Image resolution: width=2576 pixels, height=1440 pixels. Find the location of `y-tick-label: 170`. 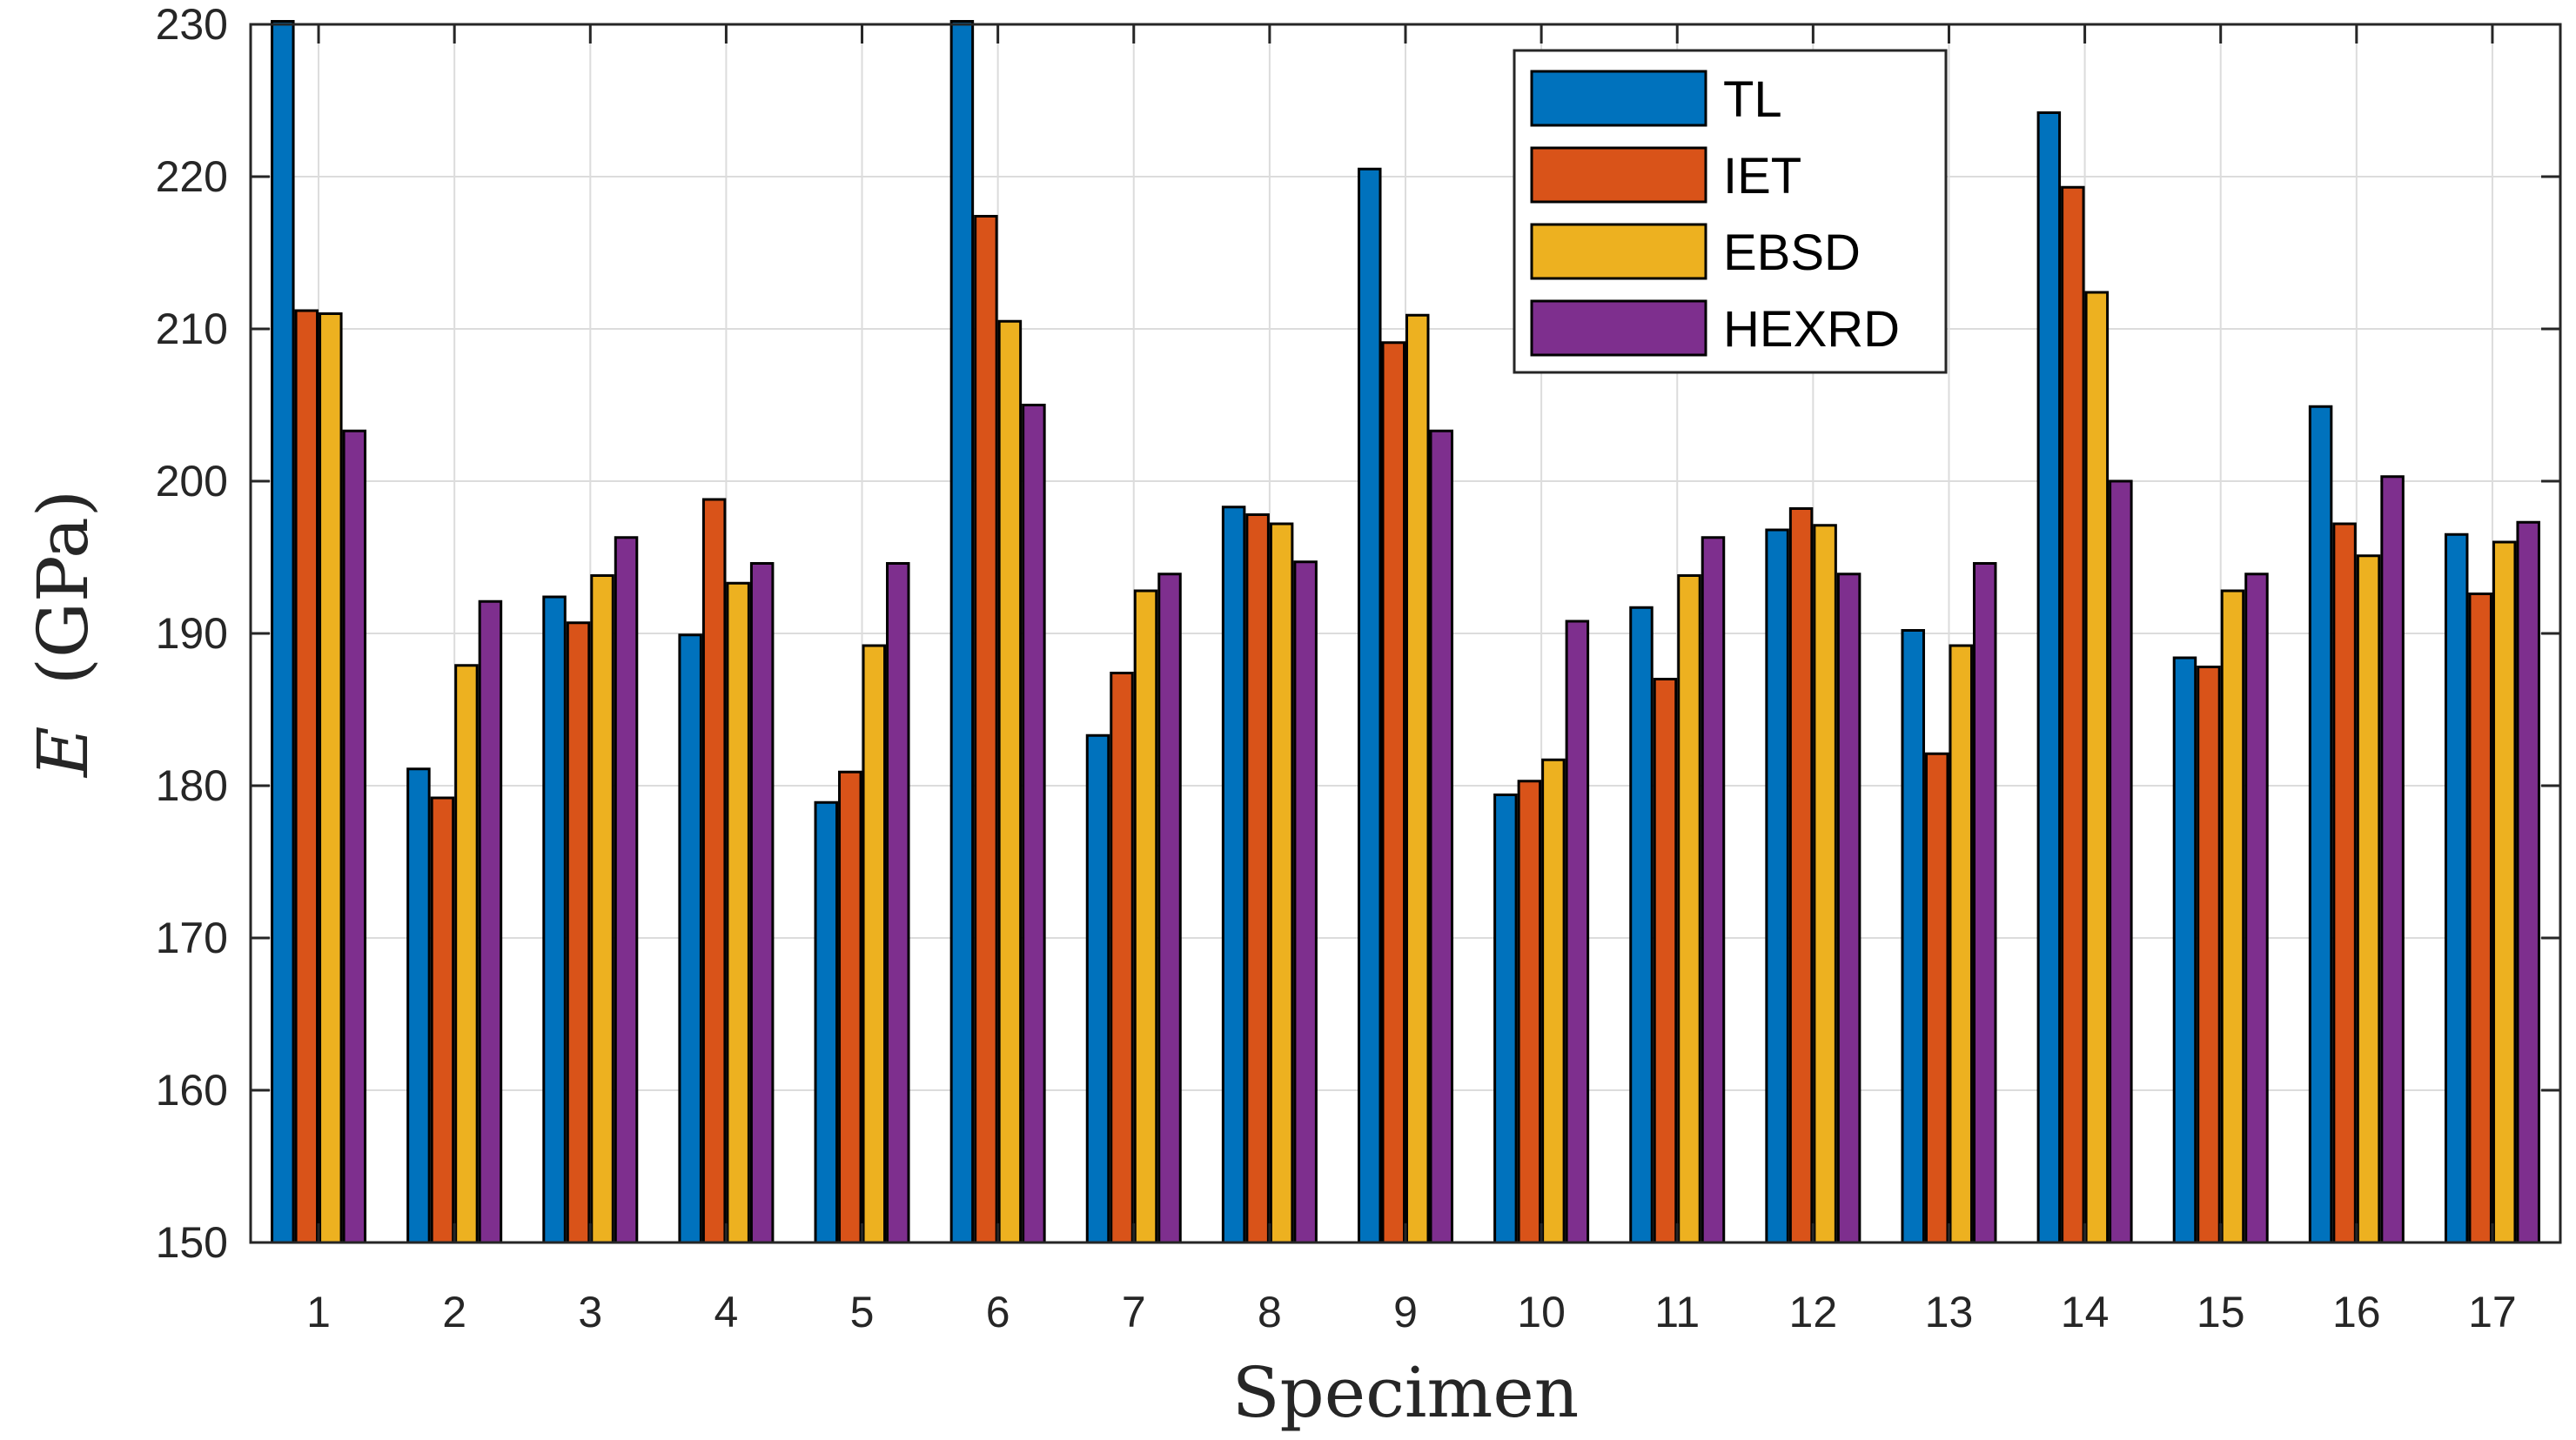

y-tick-label: 170 is located at coordinates (192, 938).